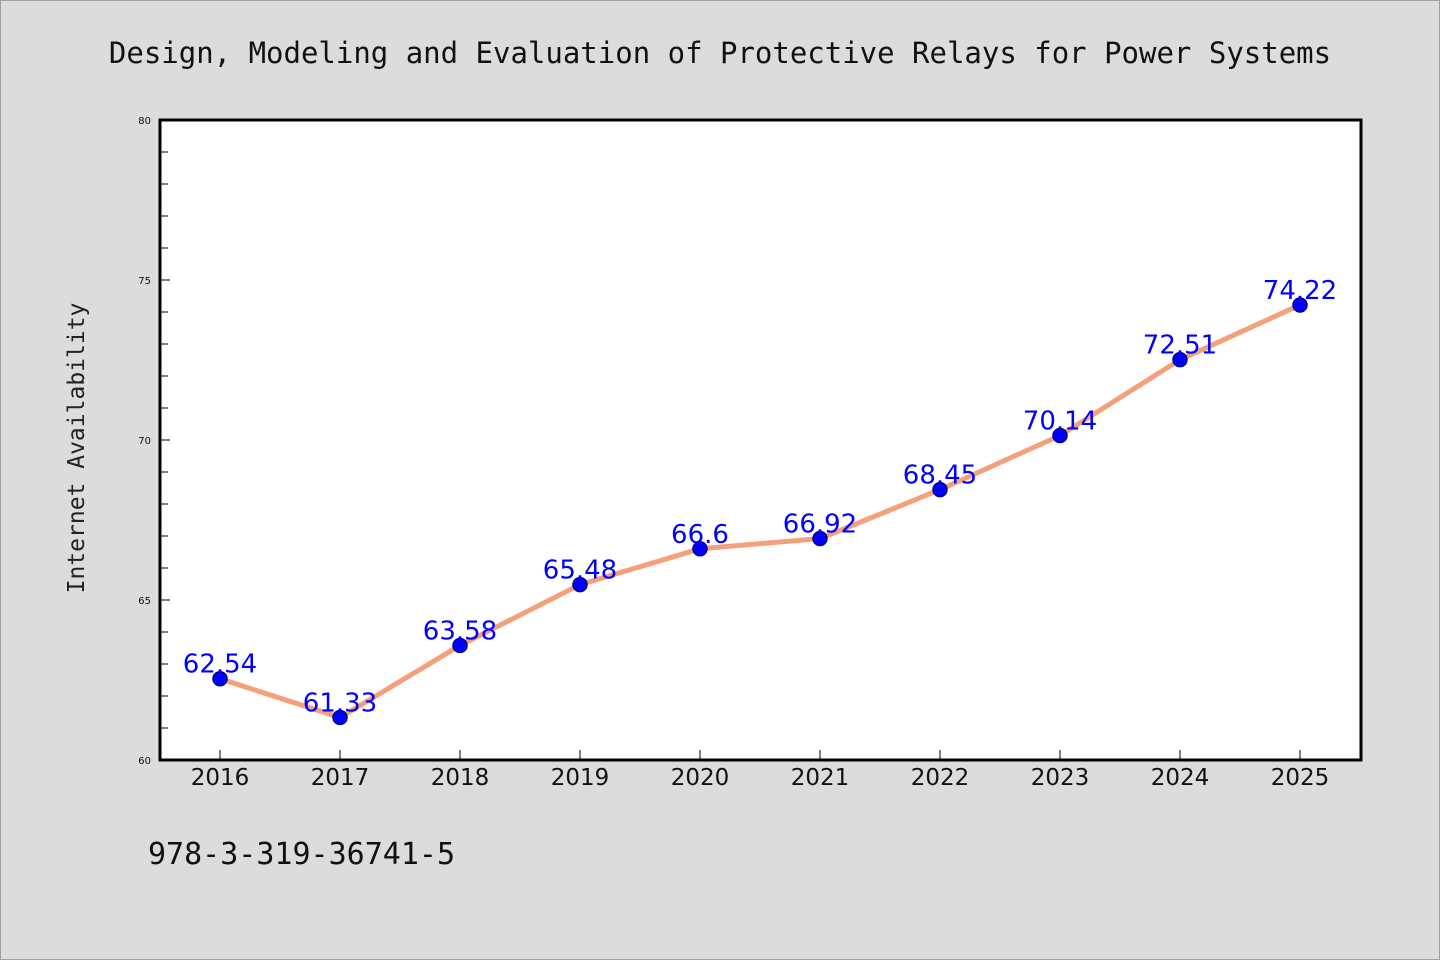 This screenshot has width=1440, height=960. What do you see at coordinates (460, 778) in the screenshot?
I see `x-tick-label: 2018` at bounding box center [460, 778].